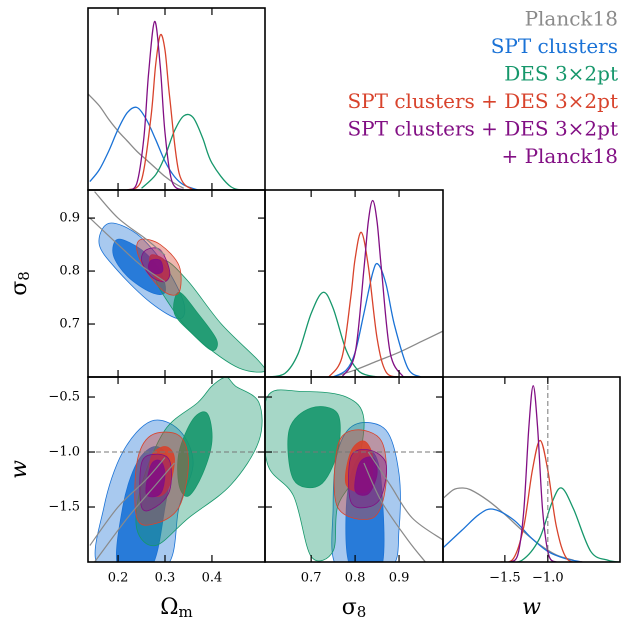 Image resolution: width=623 pixels, height=625 pixels. I want to click on legend-entry: + Planck18, so click(559, 156).